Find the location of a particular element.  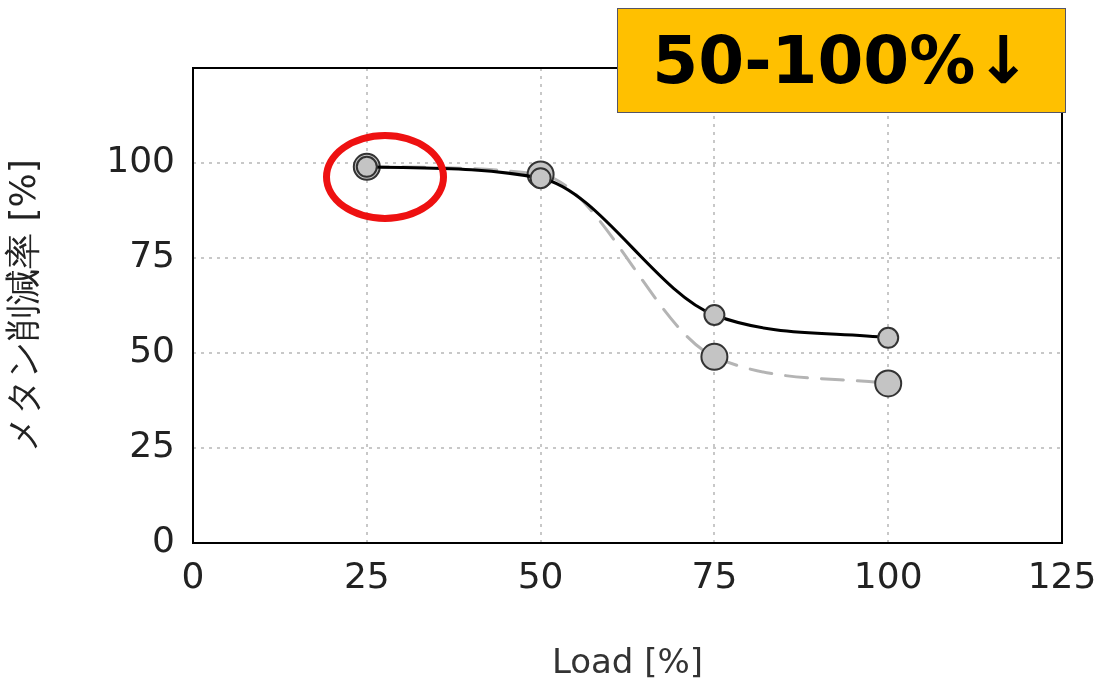

x-tick-label: 50 is located at coordinates (540, 575).